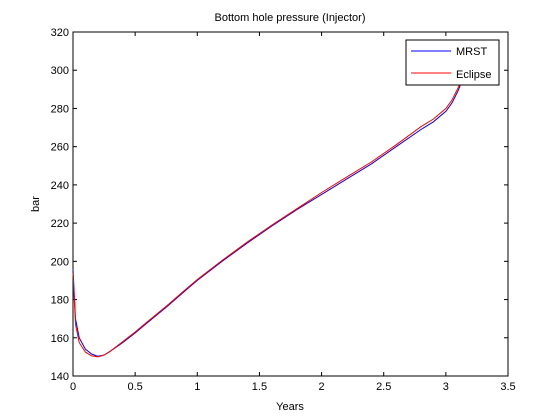 The image size is (560, 420). I want to click on legend-label-mrst: MRST, so click(471, 52).